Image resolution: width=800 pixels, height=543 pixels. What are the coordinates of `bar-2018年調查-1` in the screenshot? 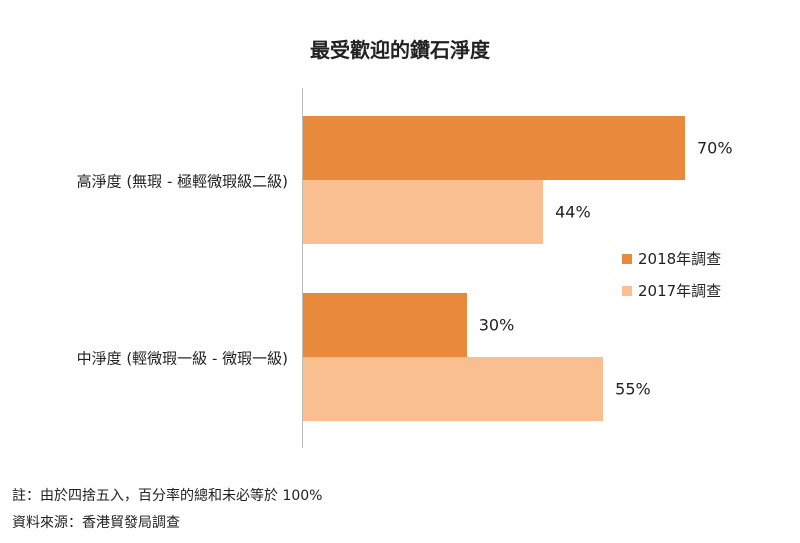 It's located at (385, 325).